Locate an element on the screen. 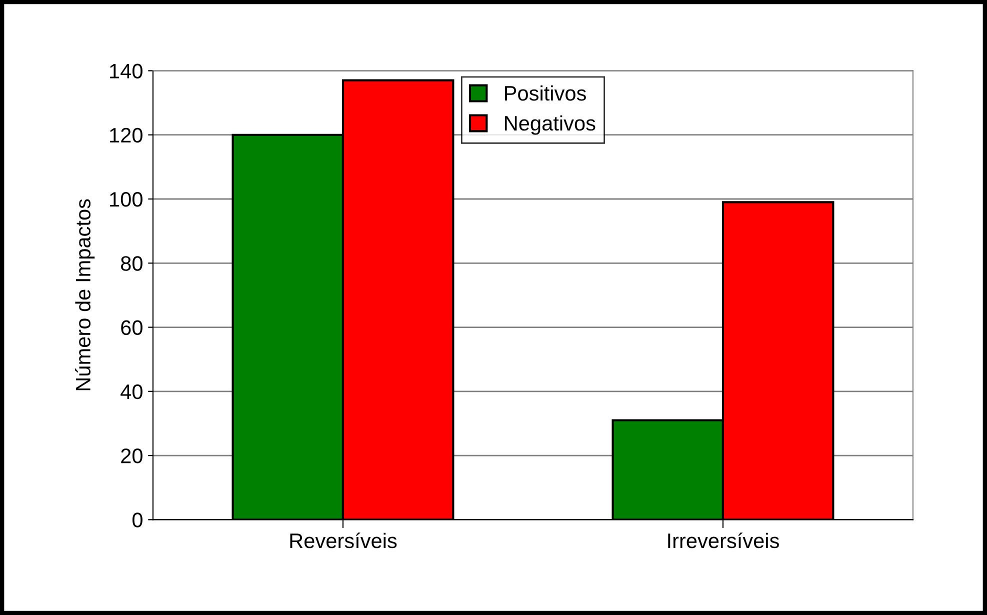 Image resolution: width=987 pixels, height=615 pixels. legend-label: Positivos is located at coordinates (545, 93).